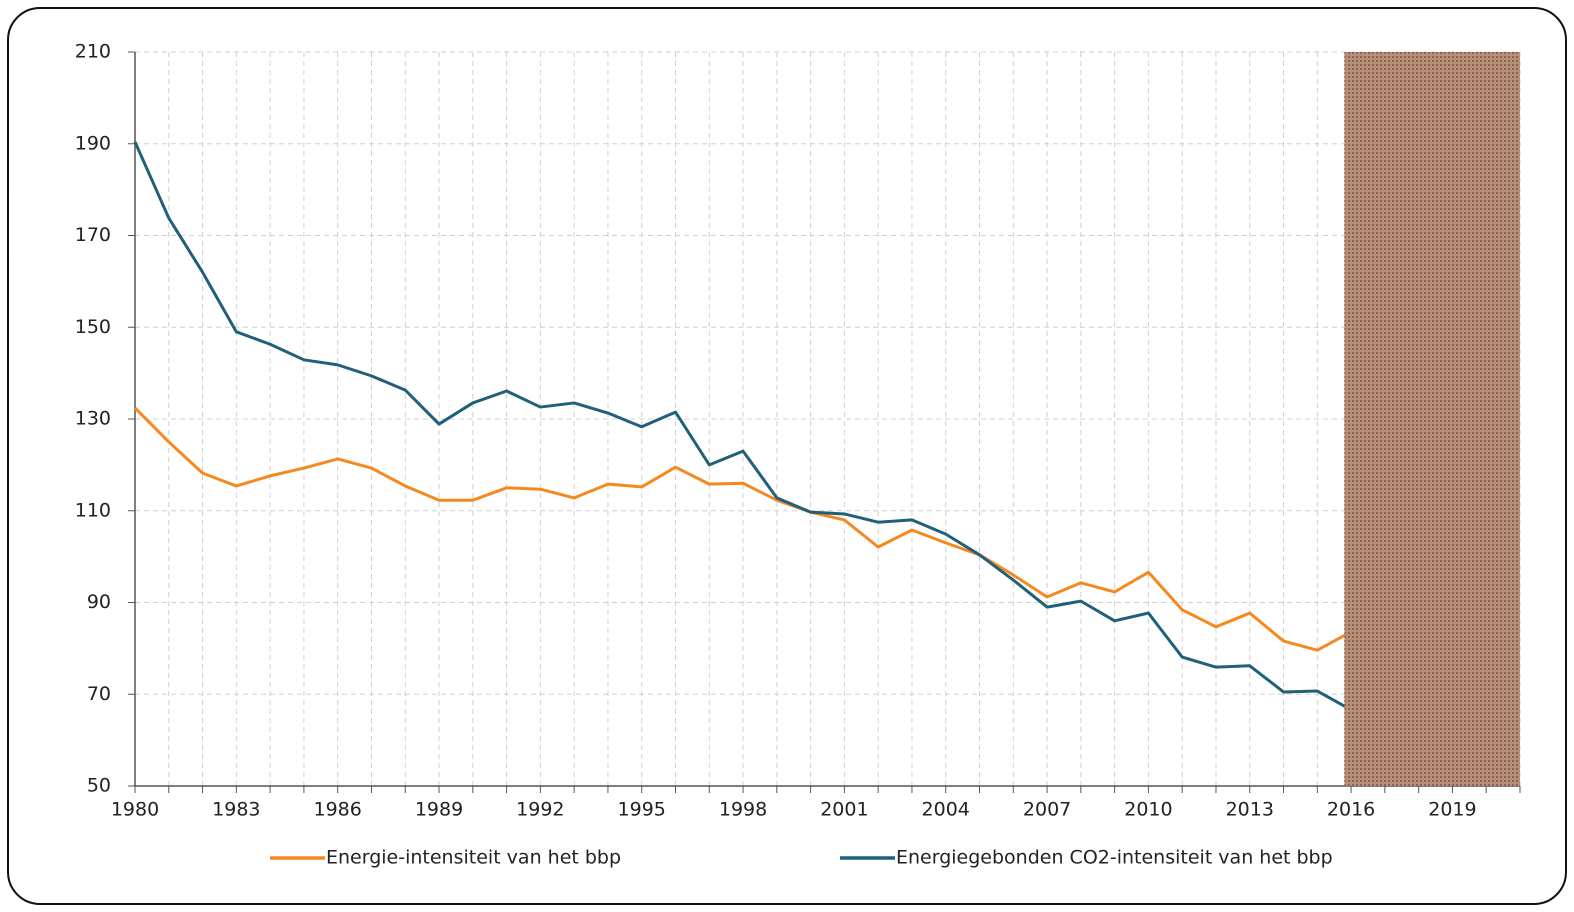 This screenshot has width=1574, height=912. Describe the element at coordinates (1432, 419) in the screenshot. I see `shaded-span` at that location.